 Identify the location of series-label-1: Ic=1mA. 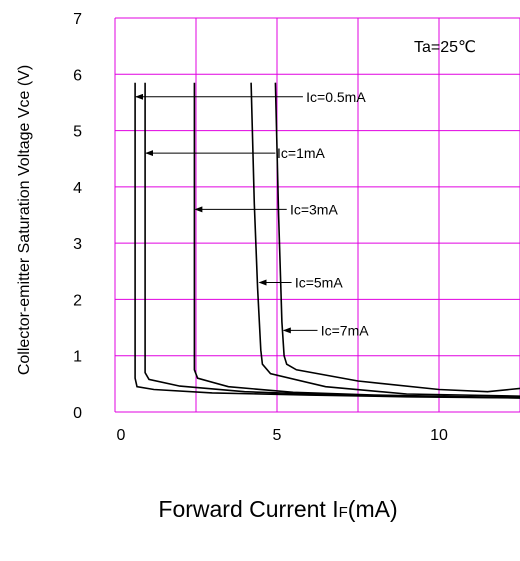
(301, 153).